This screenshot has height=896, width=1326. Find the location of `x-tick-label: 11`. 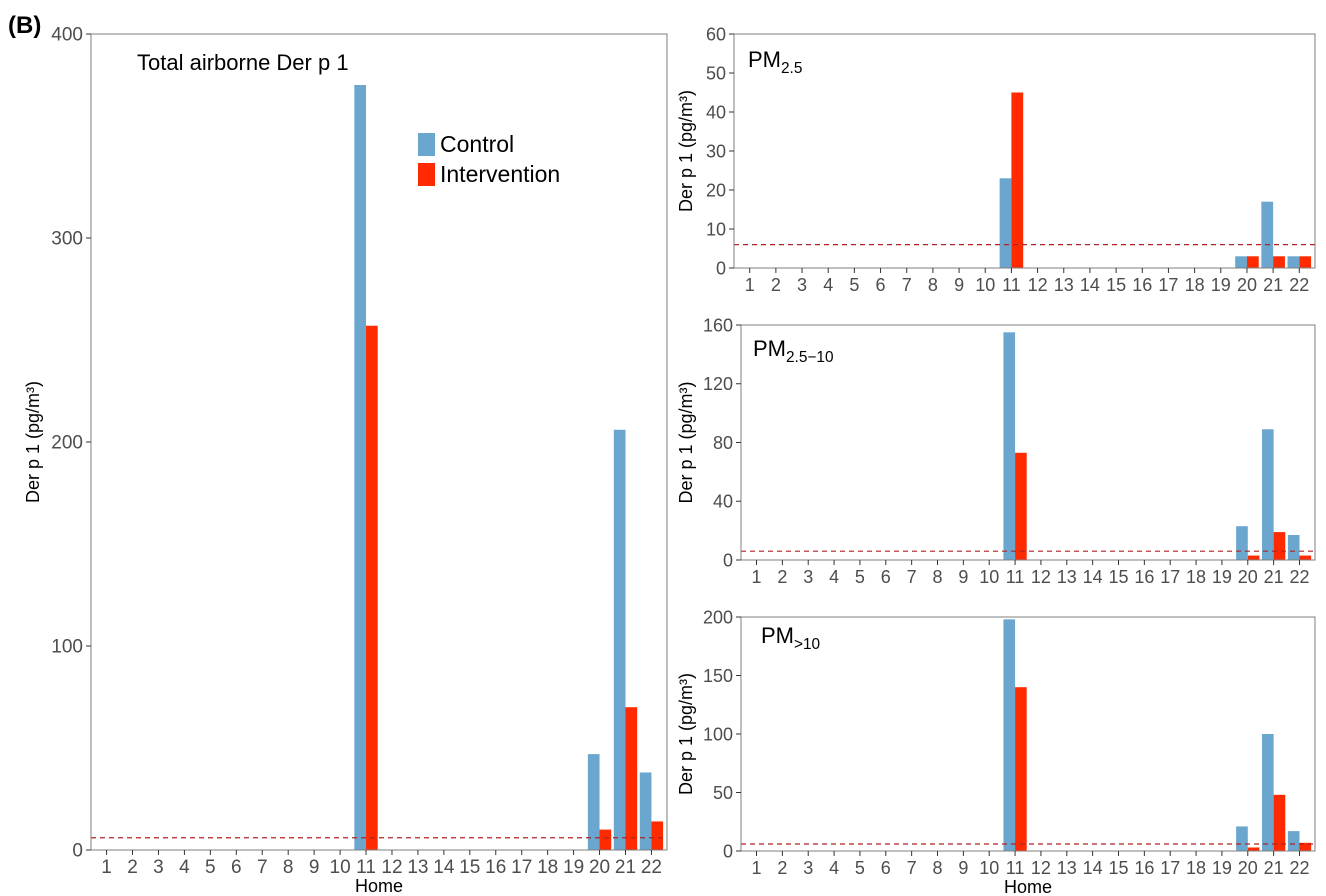

x-tick-label: 11 is located at coordinates (1015, 868).